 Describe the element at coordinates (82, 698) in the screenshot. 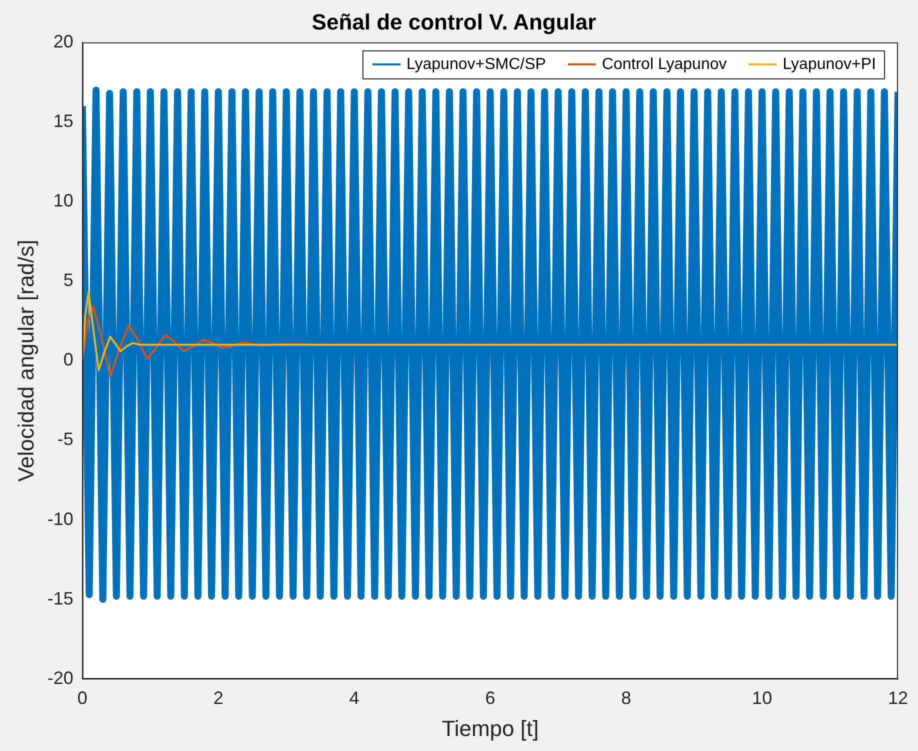

I see `x-tick-label: 0` at that location.